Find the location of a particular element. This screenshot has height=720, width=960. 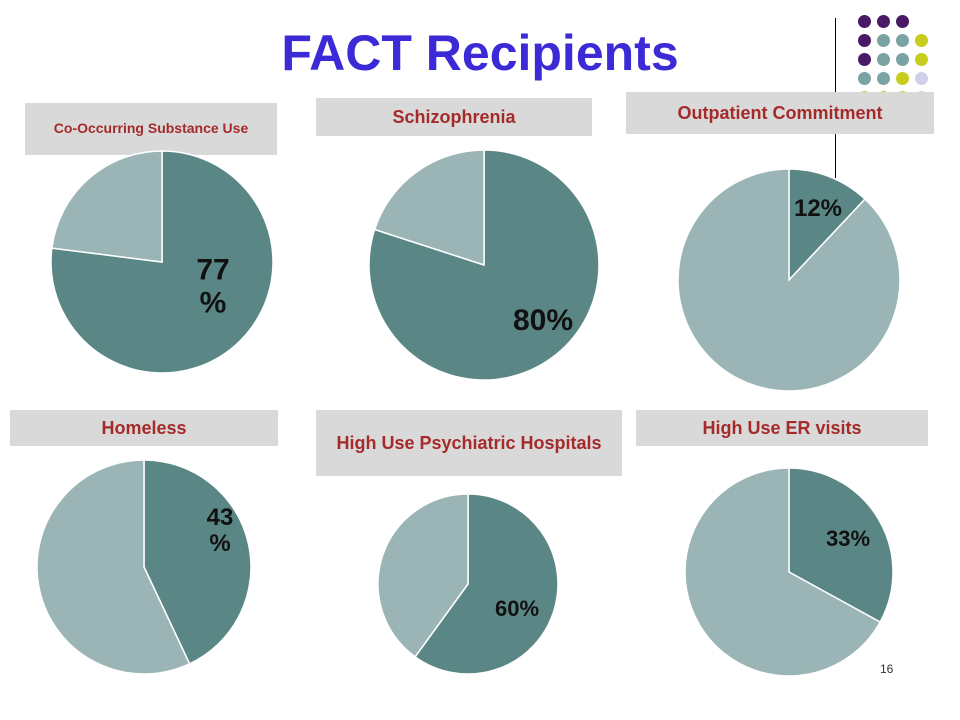

chart-title-er-visits: High Use ER visits is located at coordinates (782, 428).